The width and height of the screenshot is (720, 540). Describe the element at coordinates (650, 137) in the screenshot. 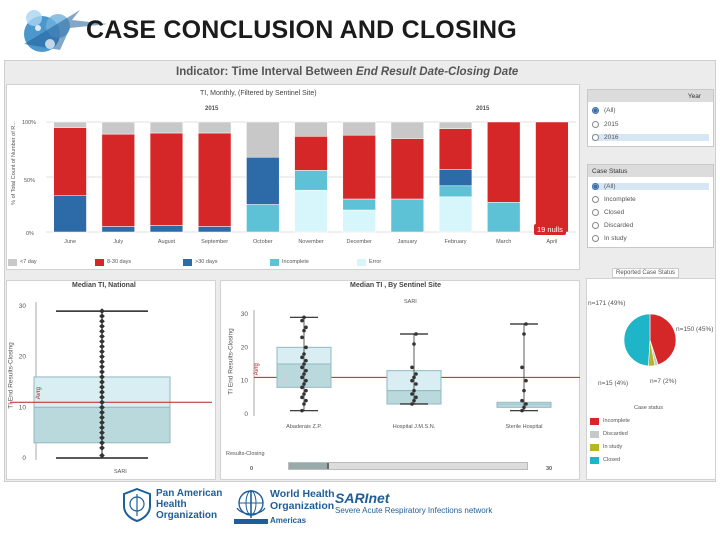

I see `year-option-2016: 2016` at that location.